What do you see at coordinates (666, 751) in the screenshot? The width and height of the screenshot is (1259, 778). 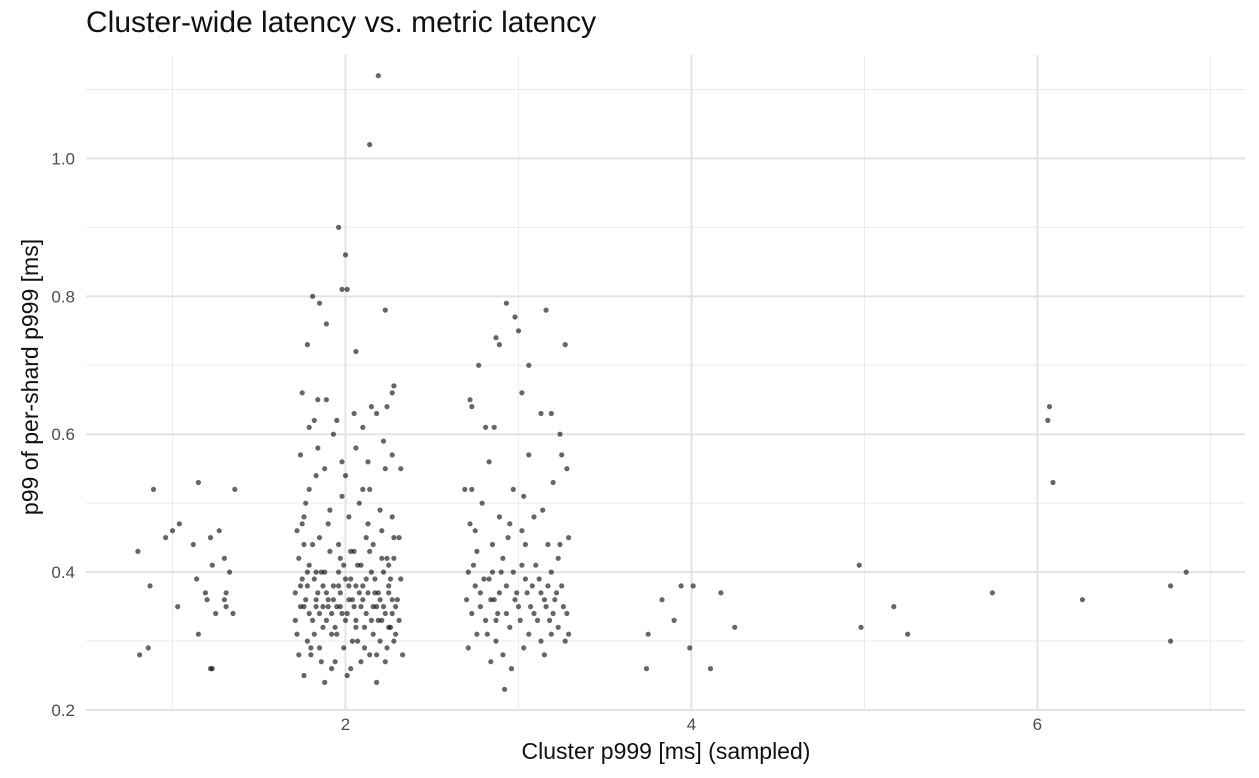 I see `x-axis-title: Cluster p999 [ms] (sampled)` at bounding box center [666, 751].